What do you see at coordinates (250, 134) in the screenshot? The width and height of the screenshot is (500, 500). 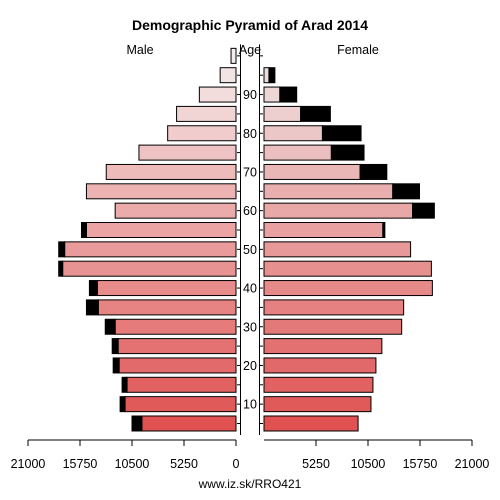 I see `age-tick-label: 80` at bounding box center [250, 134].